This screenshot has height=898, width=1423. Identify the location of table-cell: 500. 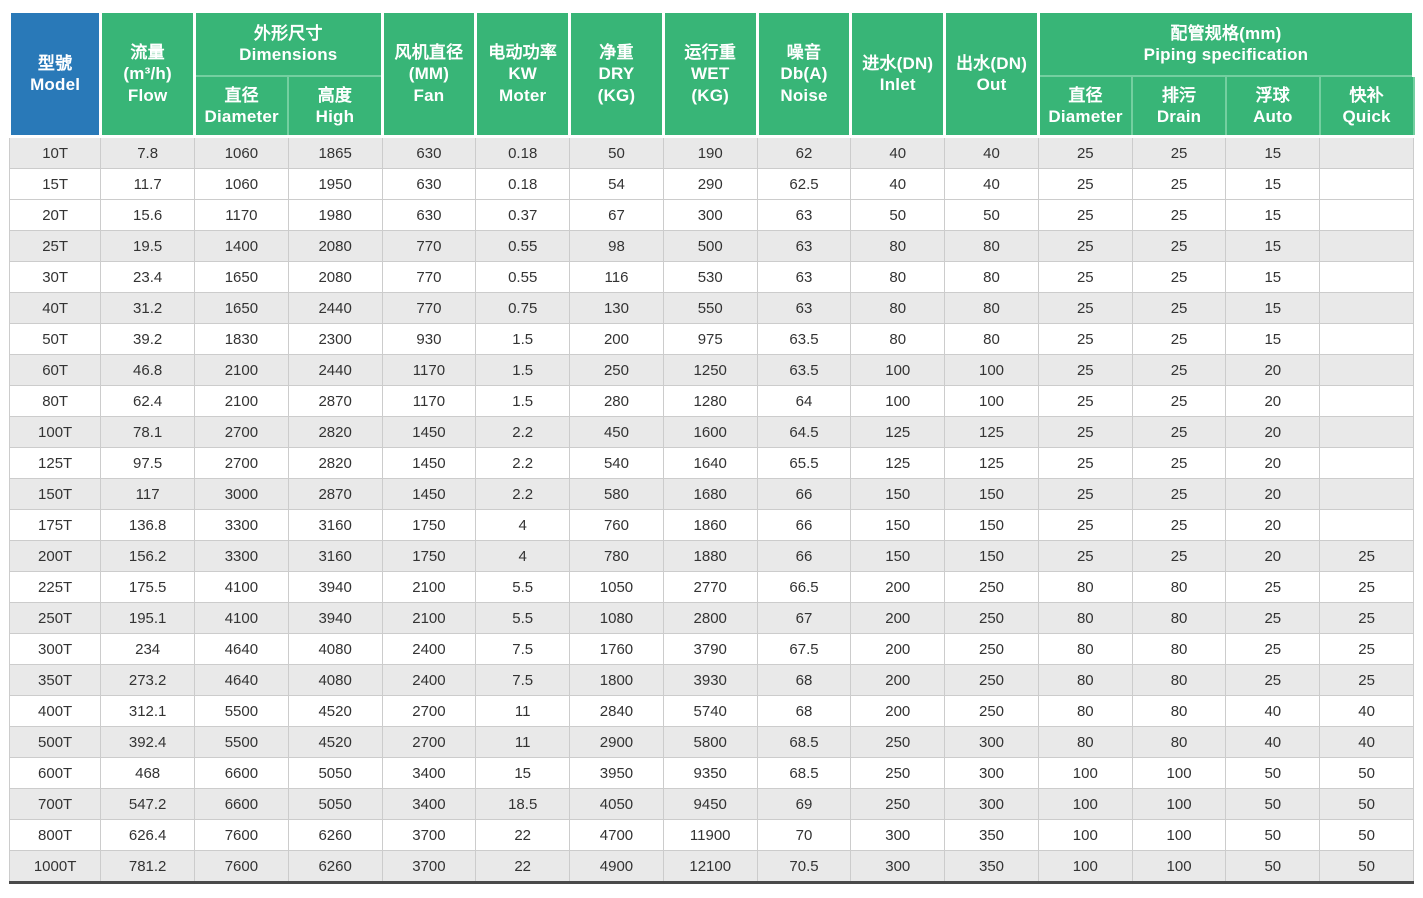
(710, 246).